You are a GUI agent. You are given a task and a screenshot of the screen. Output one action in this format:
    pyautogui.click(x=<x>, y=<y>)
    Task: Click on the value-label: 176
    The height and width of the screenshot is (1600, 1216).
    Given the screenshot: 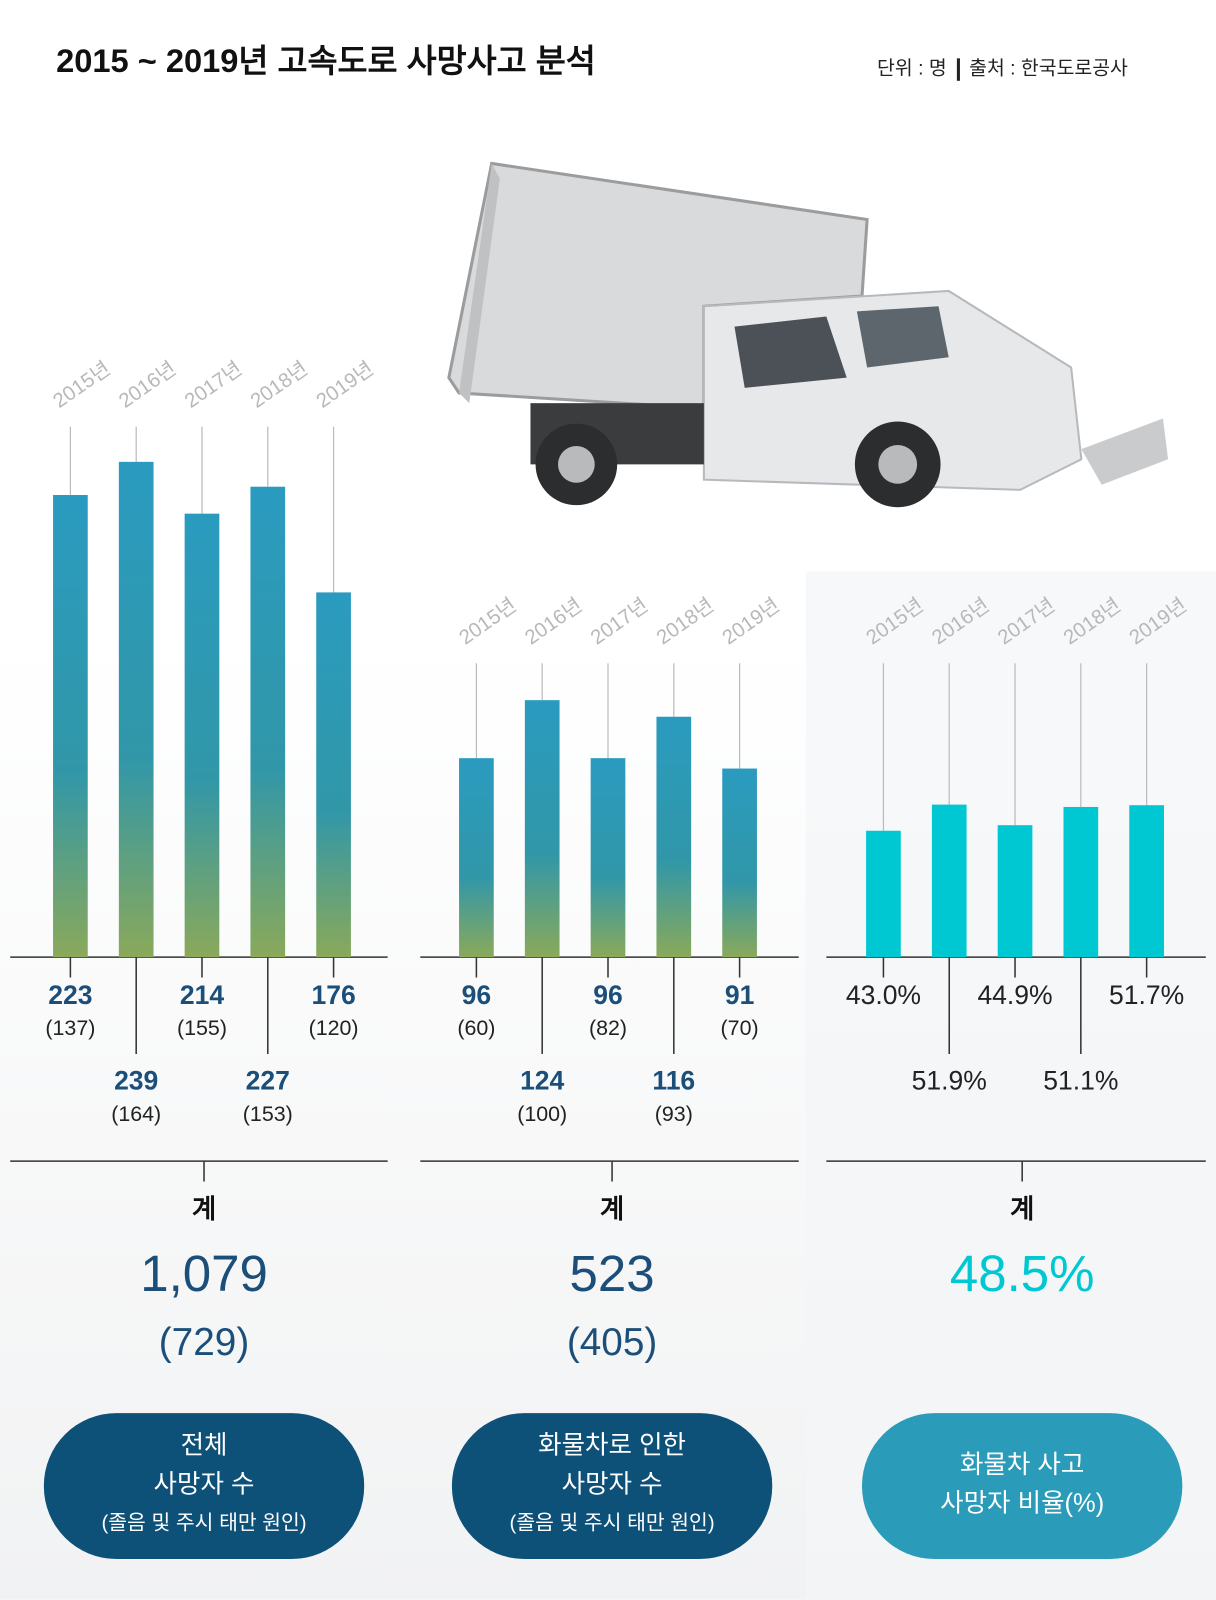 What is the action you would take?
    pyautogui.click(x=333, y=995)
    